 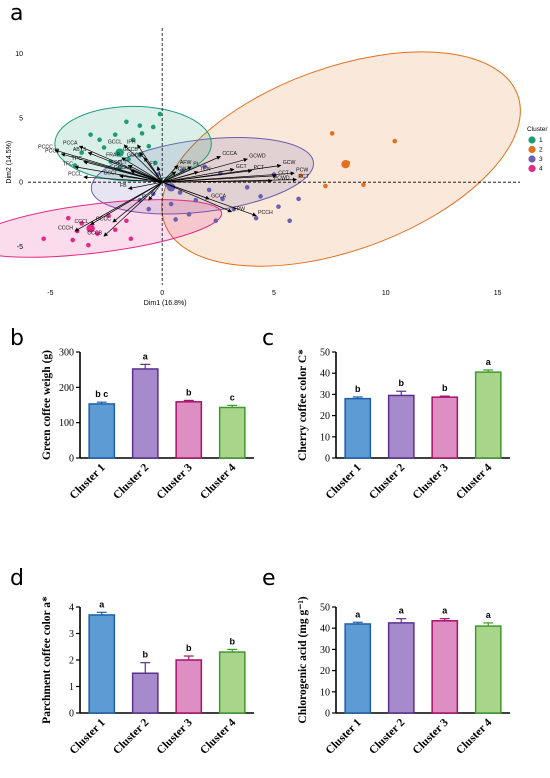 I want to click on panel-letter-e: e, so click(x=269, y=578).